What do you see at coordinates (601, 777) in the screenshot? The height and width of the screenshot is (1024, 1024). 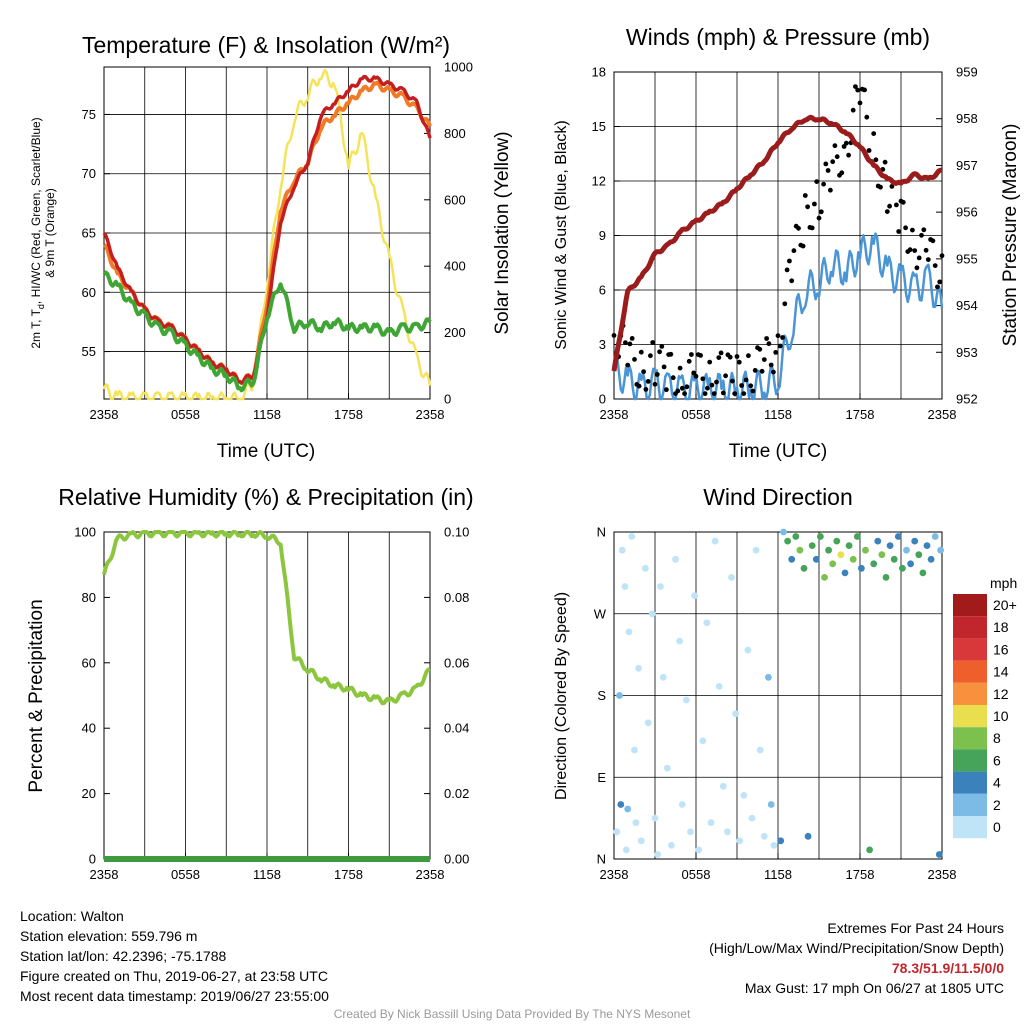 I see `direction-tick-label: E` at bounding box center [601, 777].